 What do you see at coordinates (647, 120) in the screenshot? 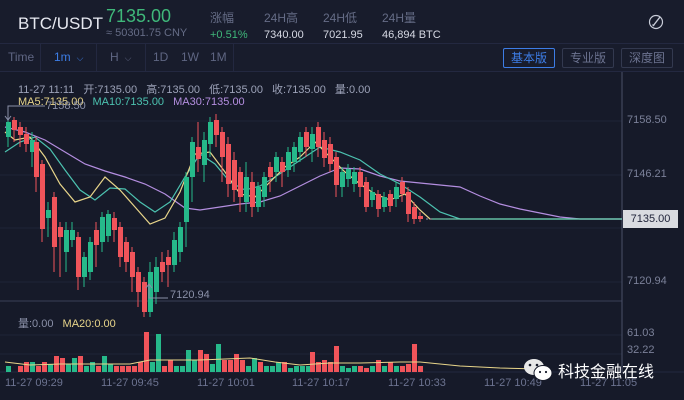
I see `y-axis-tick: 7158.50` at bounding box center [647, 120].